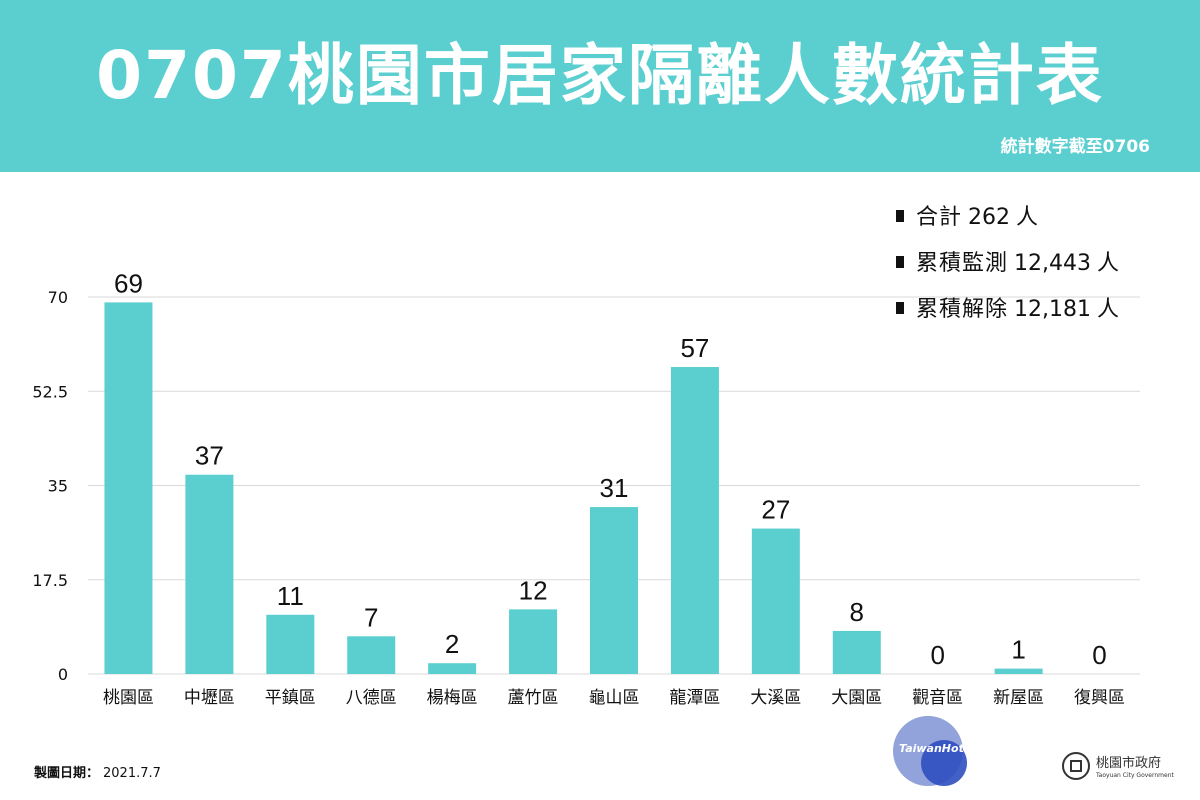 The image size is (1200, 800). Describe the element at coordinates (290, 698) in the screenshot. I see `x-tick-label: 平鎮區` at that location.